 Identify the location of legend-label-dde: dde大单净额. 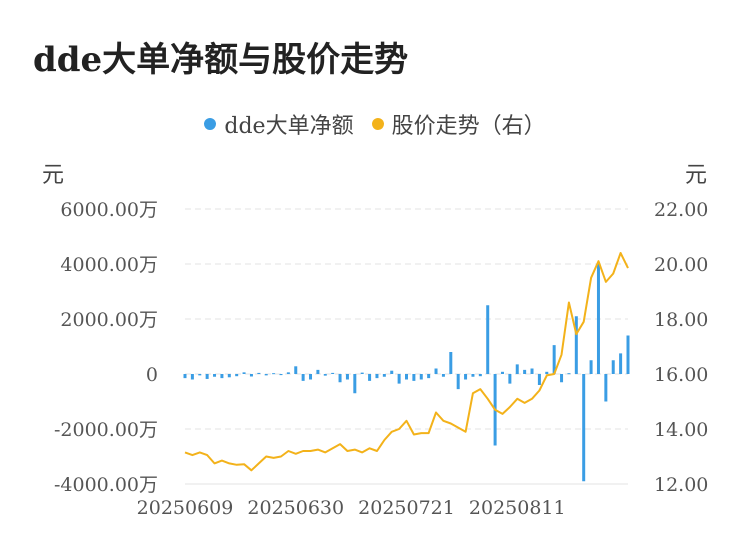
(289, 126).